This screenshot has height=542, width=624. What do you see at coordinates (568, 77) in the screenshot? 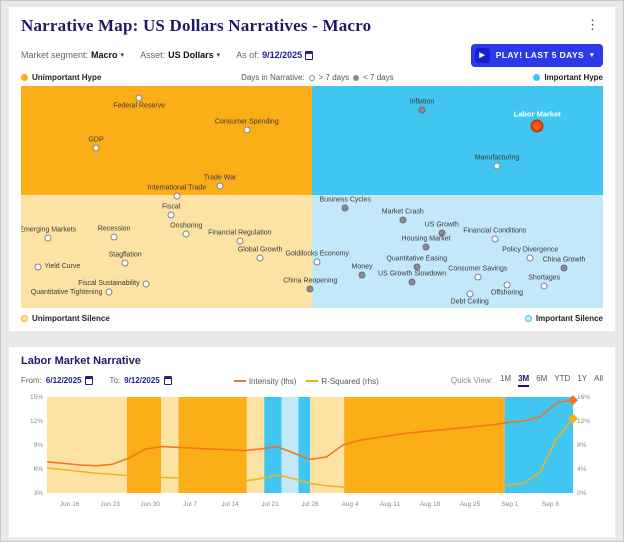
I see `legend-important-hype: Important Hype` at bounding box center [568, 77].